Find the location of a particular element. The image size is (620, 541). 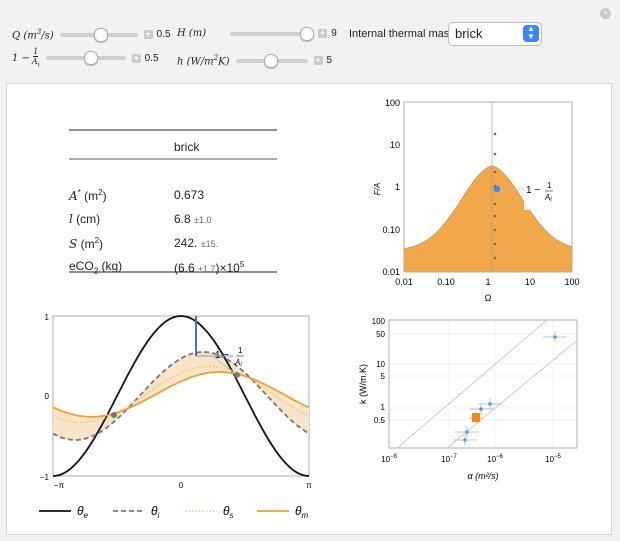

x-axis-label: Ω is located at coordinates (488, 298).